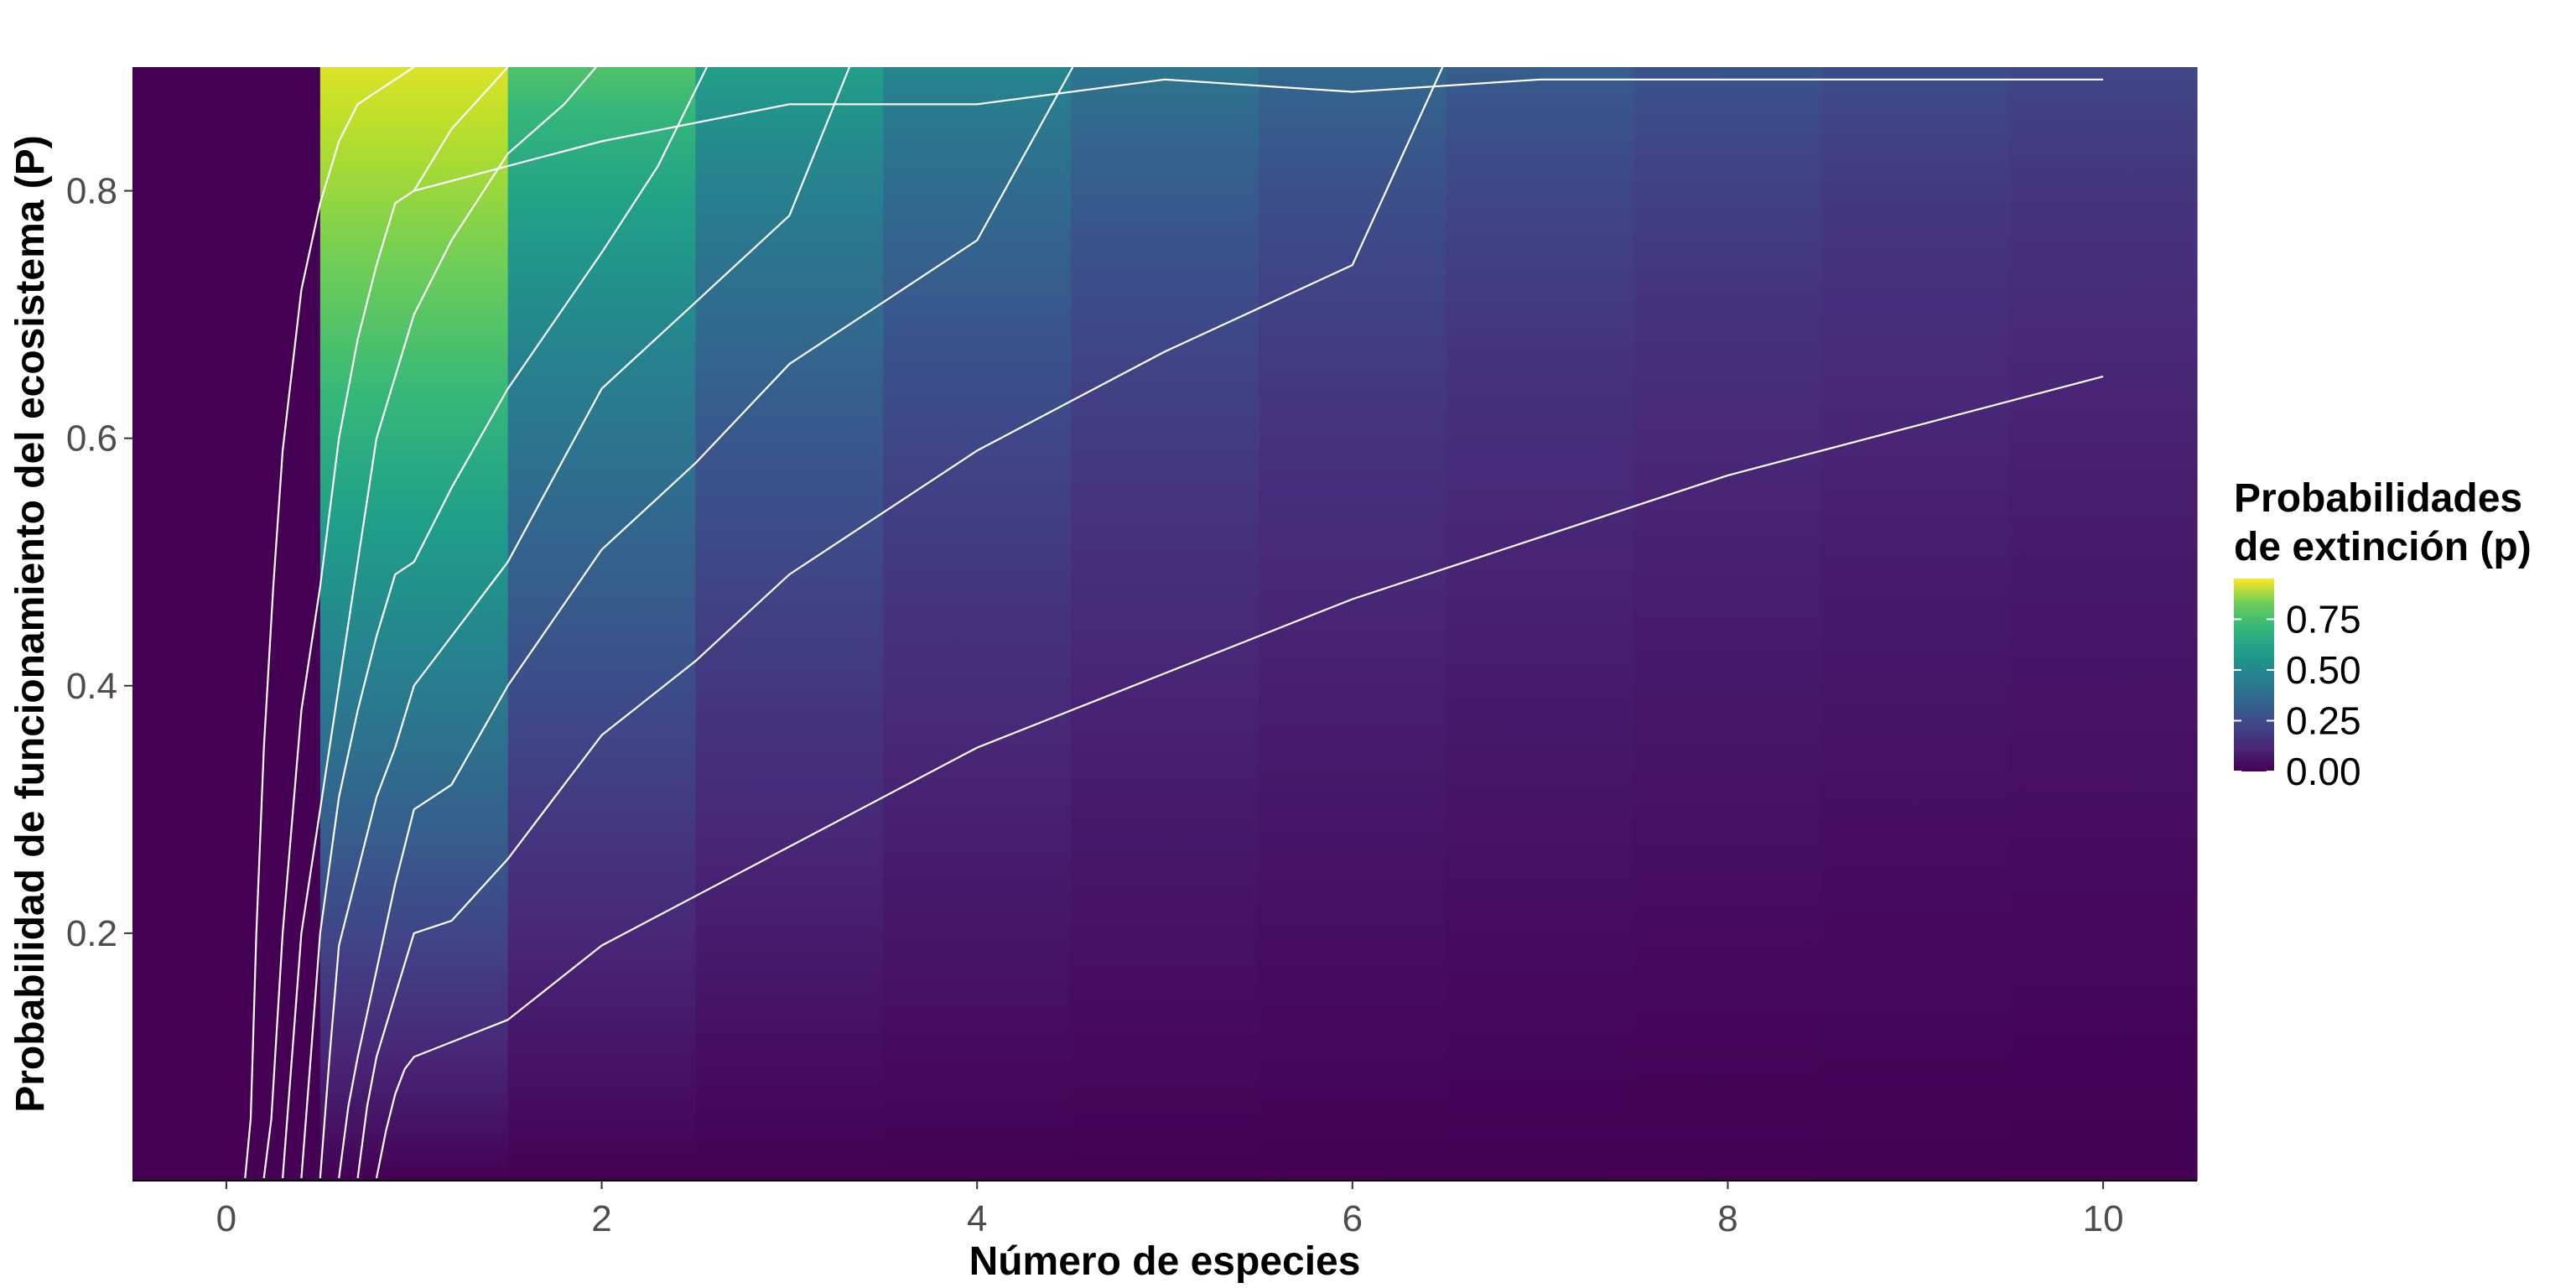 The width and height of the screenshot is (2576, 1288). I want to click on legend-tick-label: 0.50, so click(2323, 670).